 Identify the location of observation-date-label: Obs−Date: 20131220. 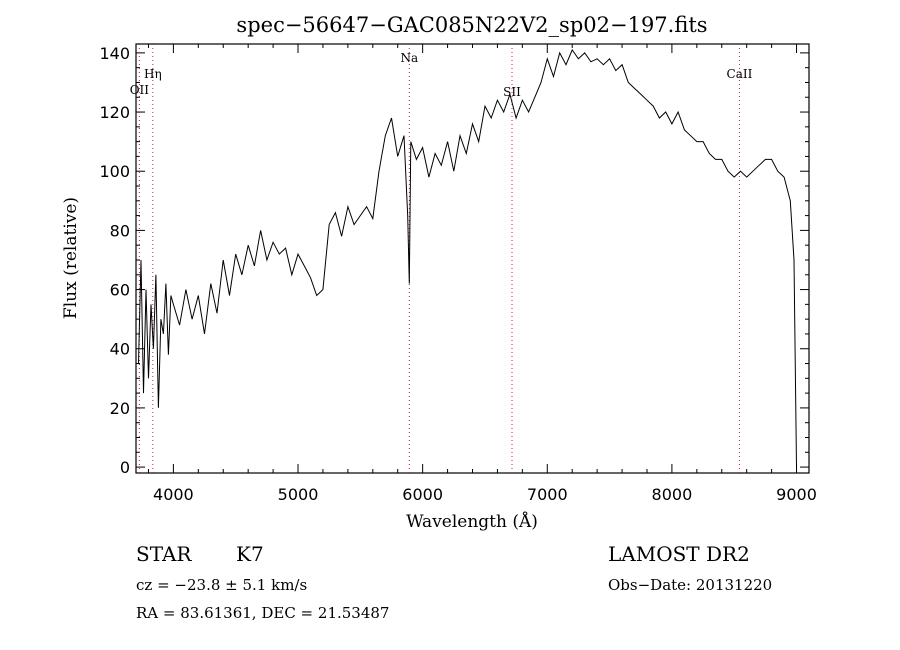
(690, 585).